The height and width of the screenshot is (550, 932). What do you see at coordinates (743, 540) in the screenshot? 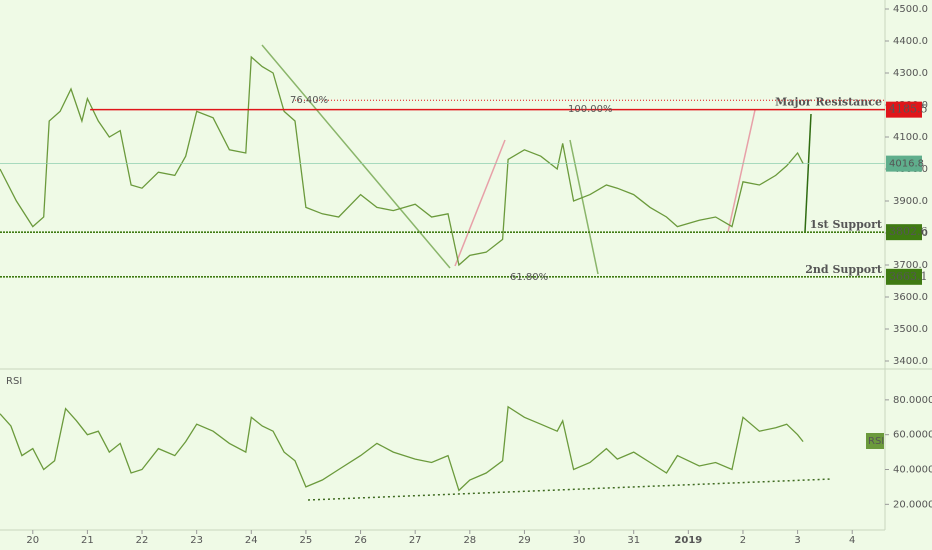
I see `x-tick-label: 2` at bounding box center [743, 540].